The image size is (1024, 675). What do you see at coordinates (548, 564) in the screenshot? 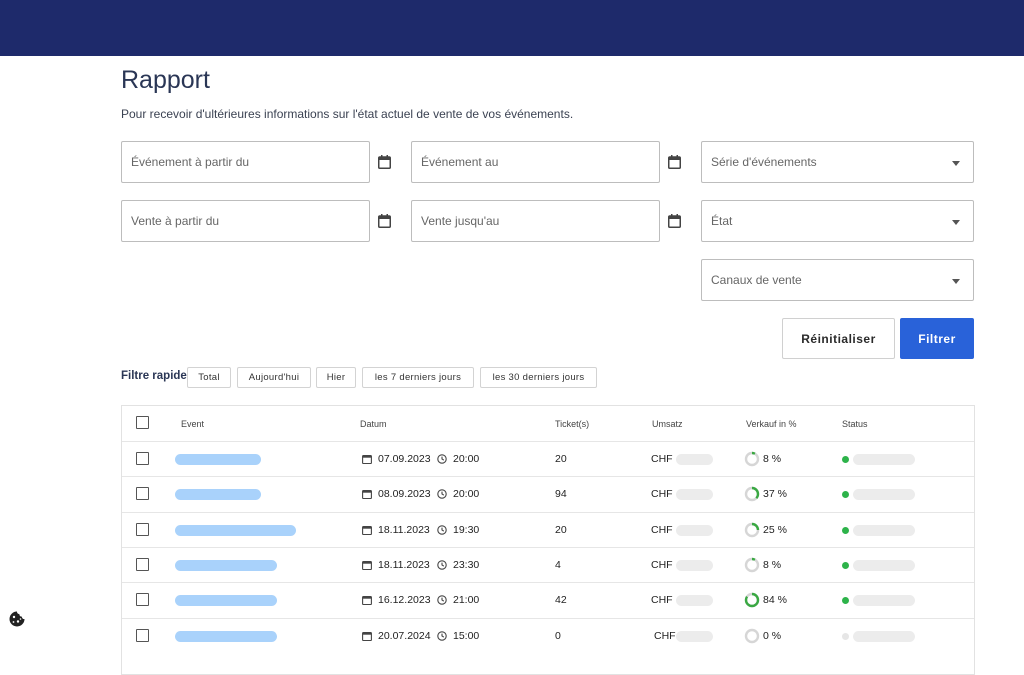
I see `table-row: 18.11.2023 23:30 4 CHF 8 %` at bounding box center [548, 564].